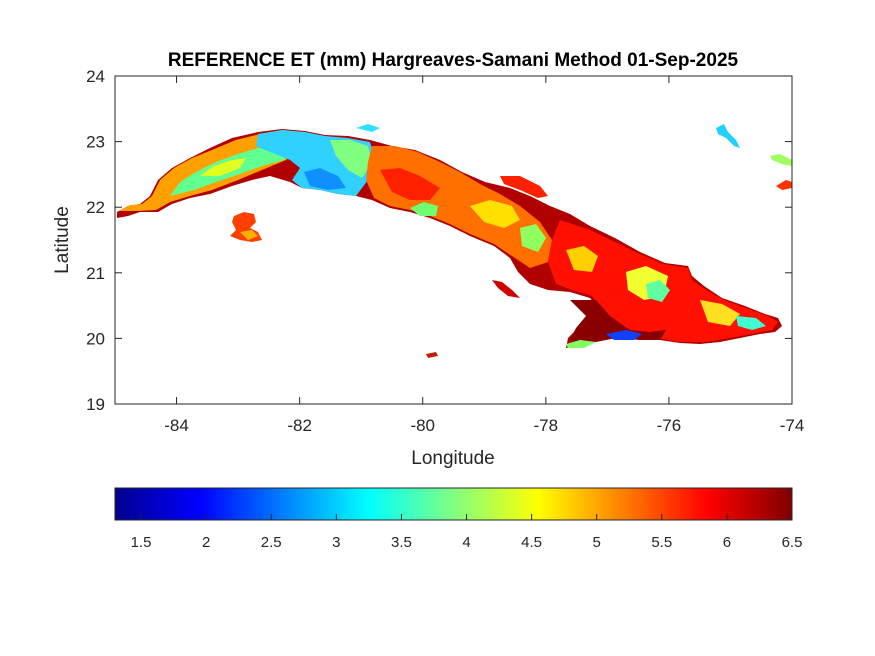 This screenshot has width=875, height=656. Describe the element at coordinates (524, 187) in the screenshot. I see `northern-keys-central` at that location.